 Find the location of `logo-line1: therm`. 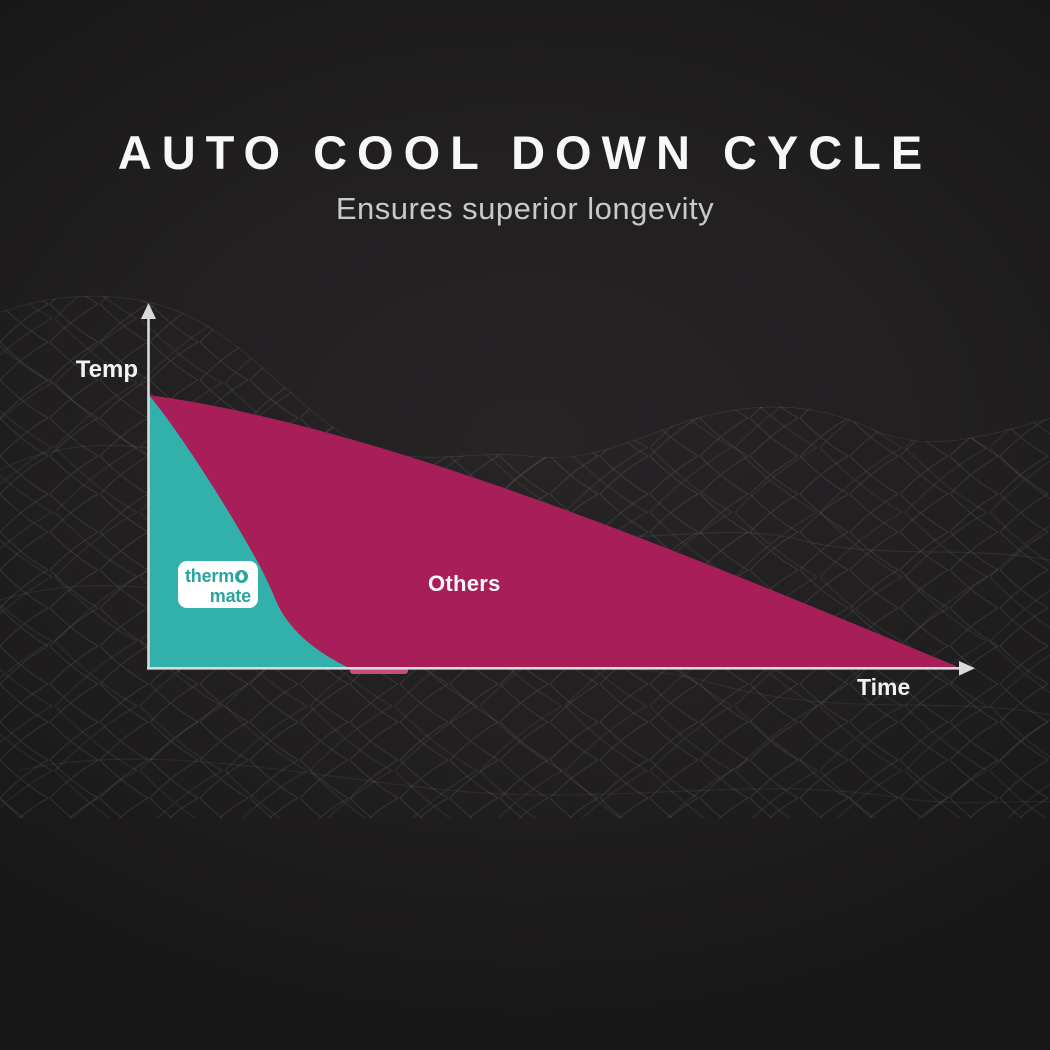

logo-line1: therm is located at coordinates (218, 576).